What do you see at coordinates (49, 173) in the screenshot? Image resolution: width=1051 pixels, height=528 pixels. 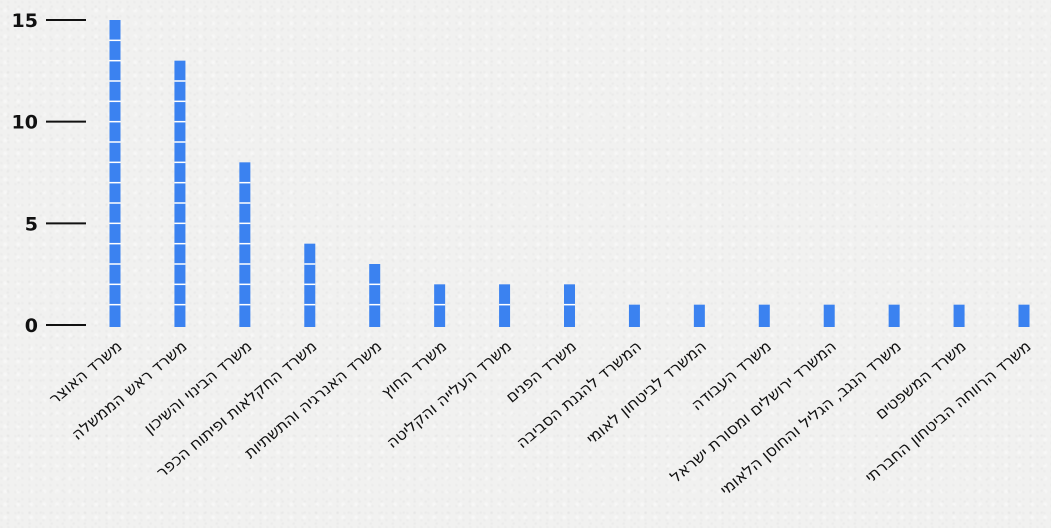 I see `y-axis: 0 5 10 15` at bounding box center [49, 173].